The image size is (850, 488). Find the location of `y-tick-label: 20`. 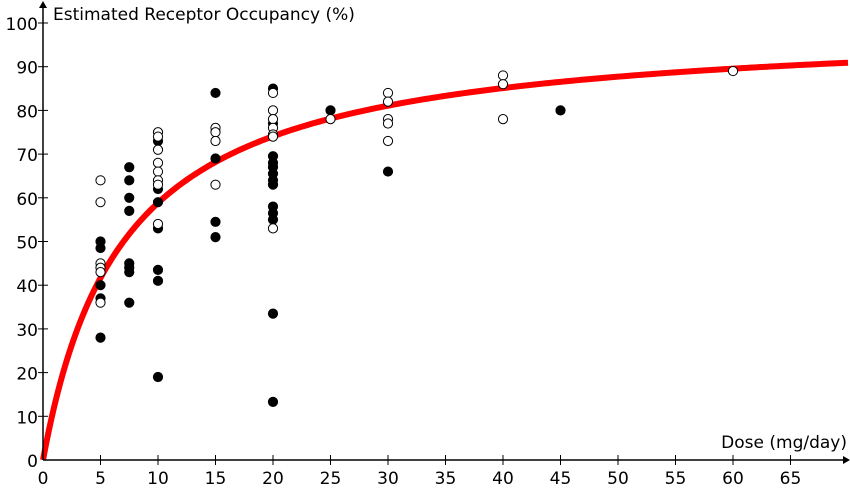

y-tick-label: 20 is located at coordinates (27, 375).